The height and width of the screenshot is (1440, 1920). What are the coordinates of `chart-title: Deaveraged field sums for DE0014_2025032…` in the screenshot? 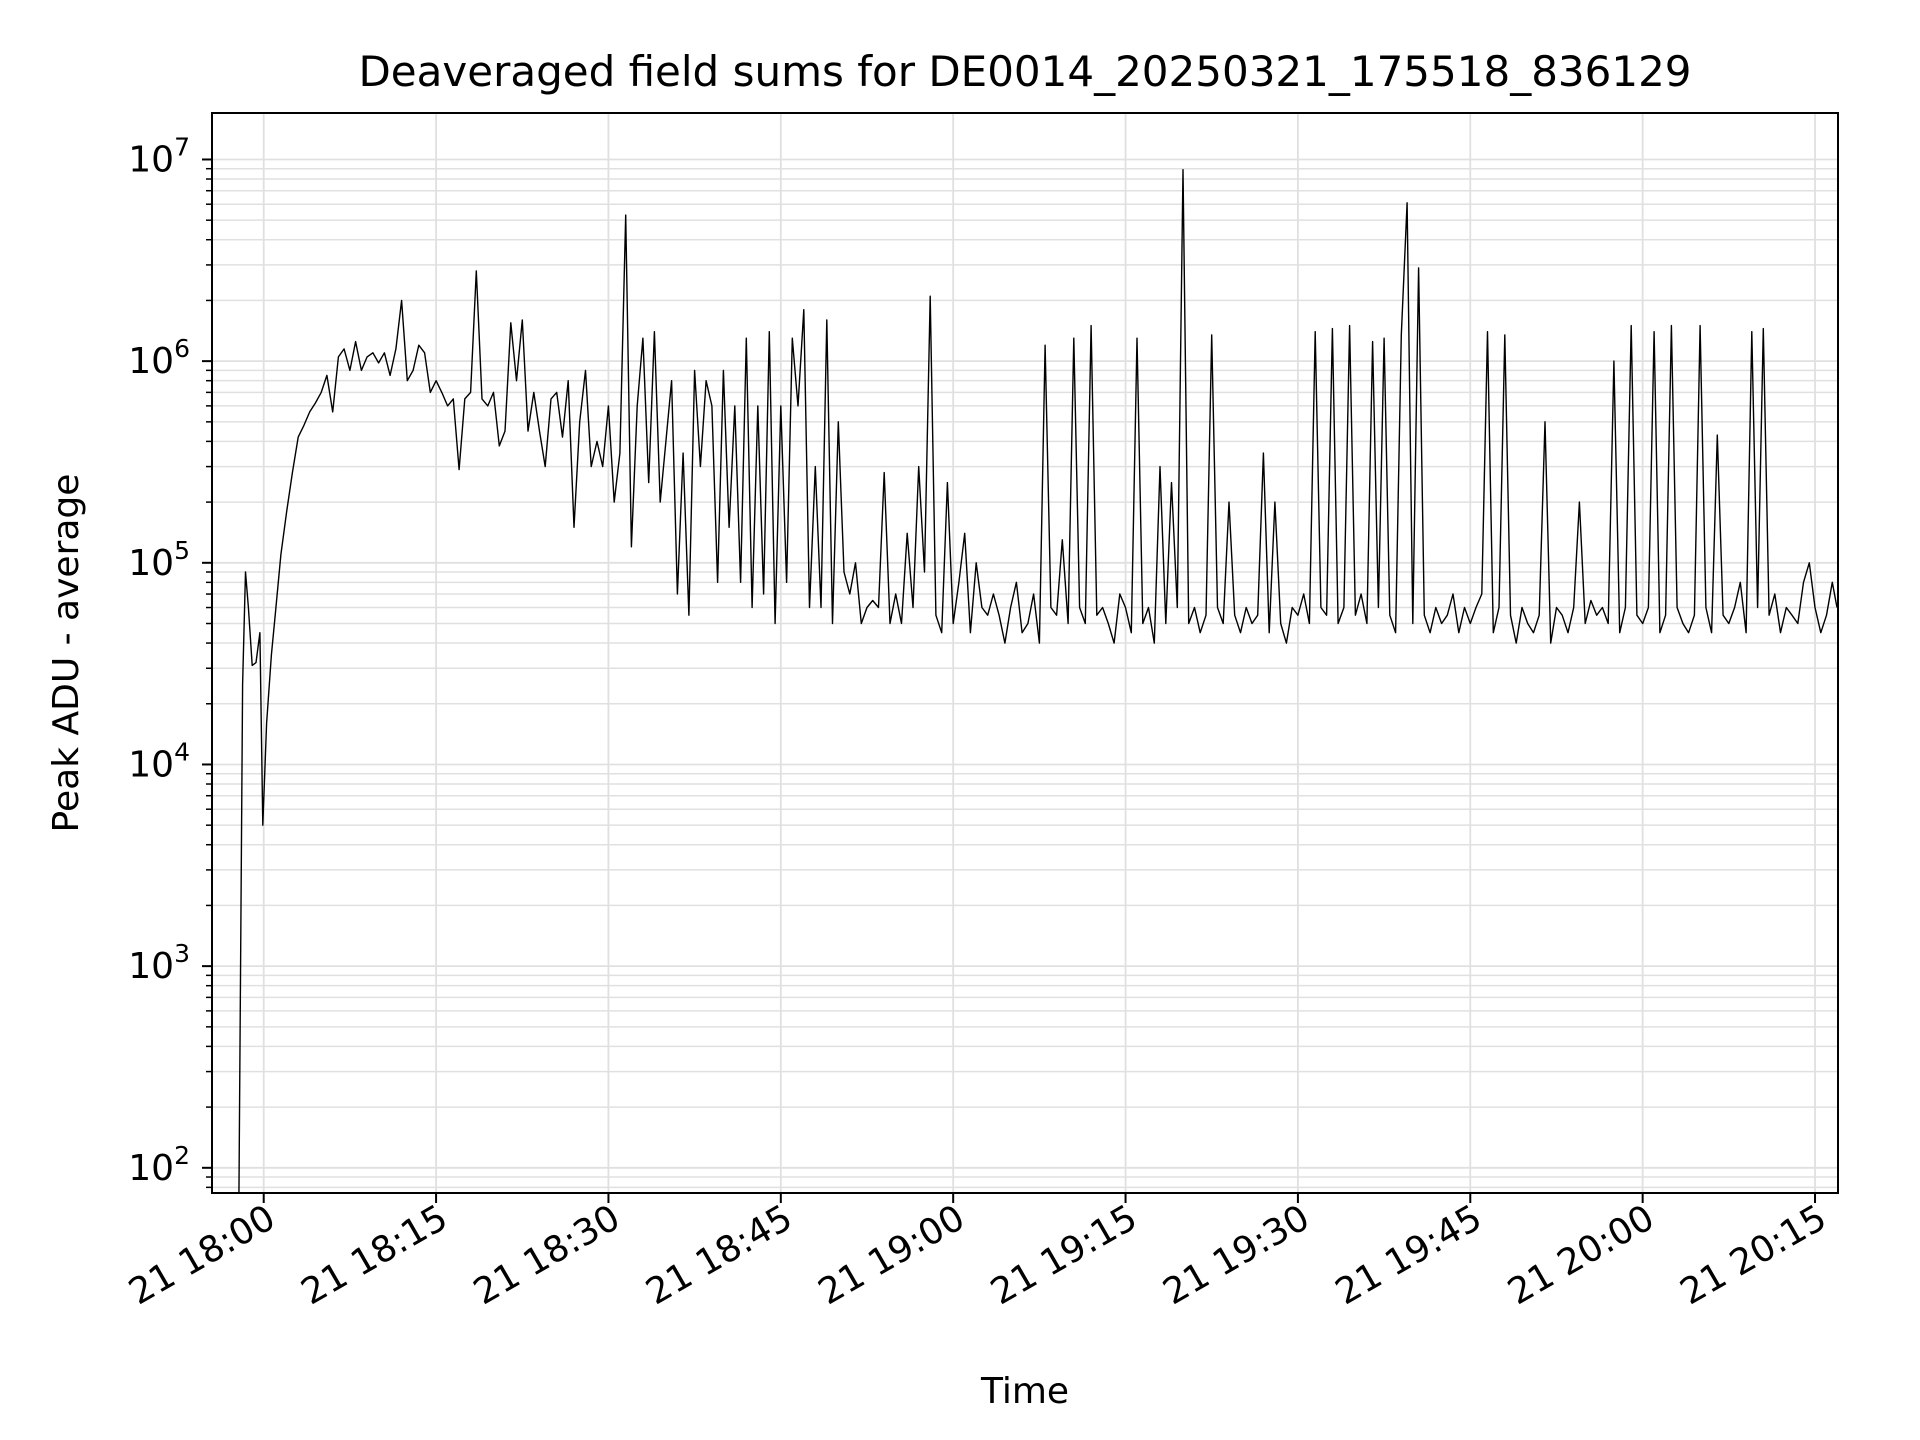 It's located at (1024, 71).